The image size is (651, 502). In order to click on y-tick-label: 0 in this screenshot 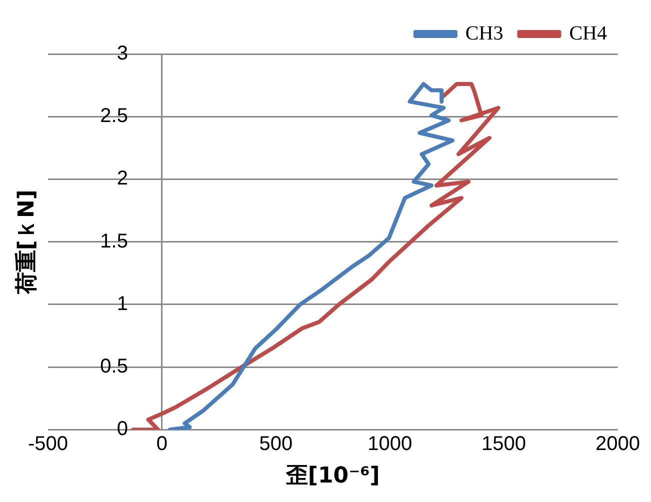, I will do `click(122, 429)`.